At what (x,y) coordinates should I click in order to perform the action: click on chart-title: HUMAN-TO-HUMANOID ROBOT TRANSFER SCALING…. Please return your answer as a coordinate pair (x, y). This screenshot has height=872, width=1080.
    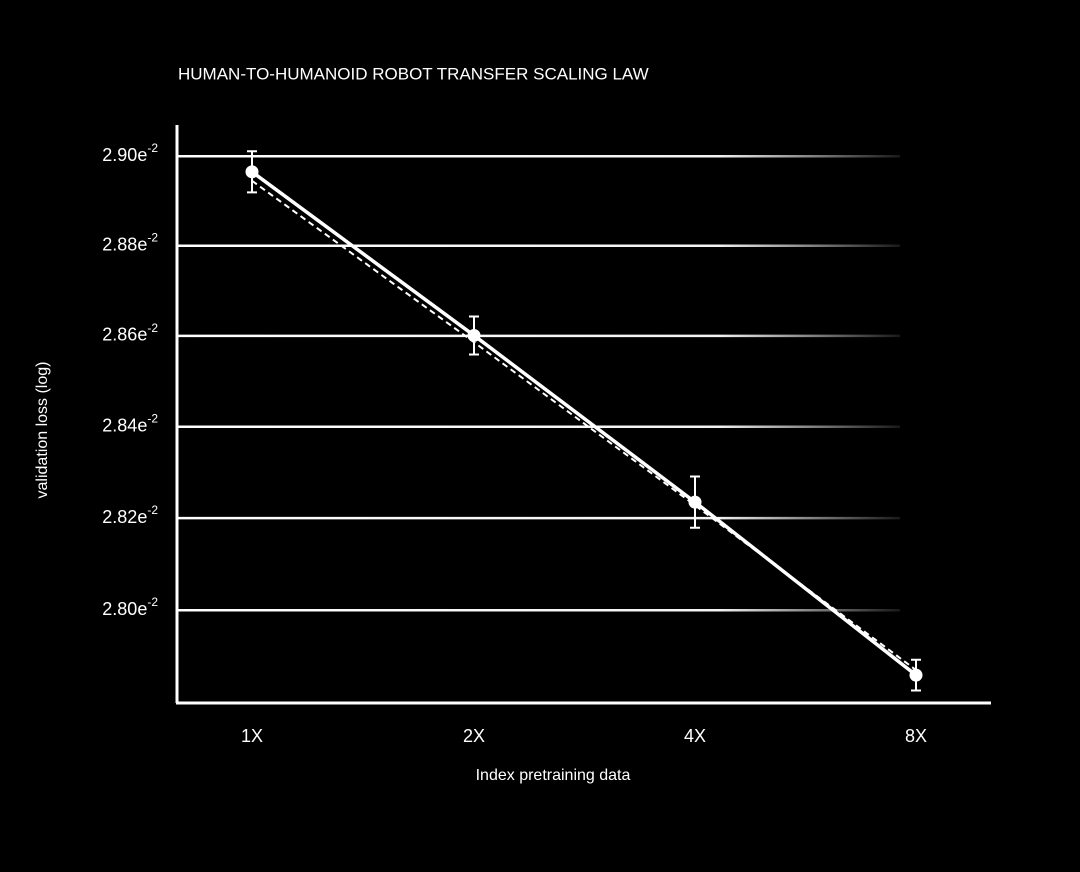
    Looking at the image, I should click on (413, 73).